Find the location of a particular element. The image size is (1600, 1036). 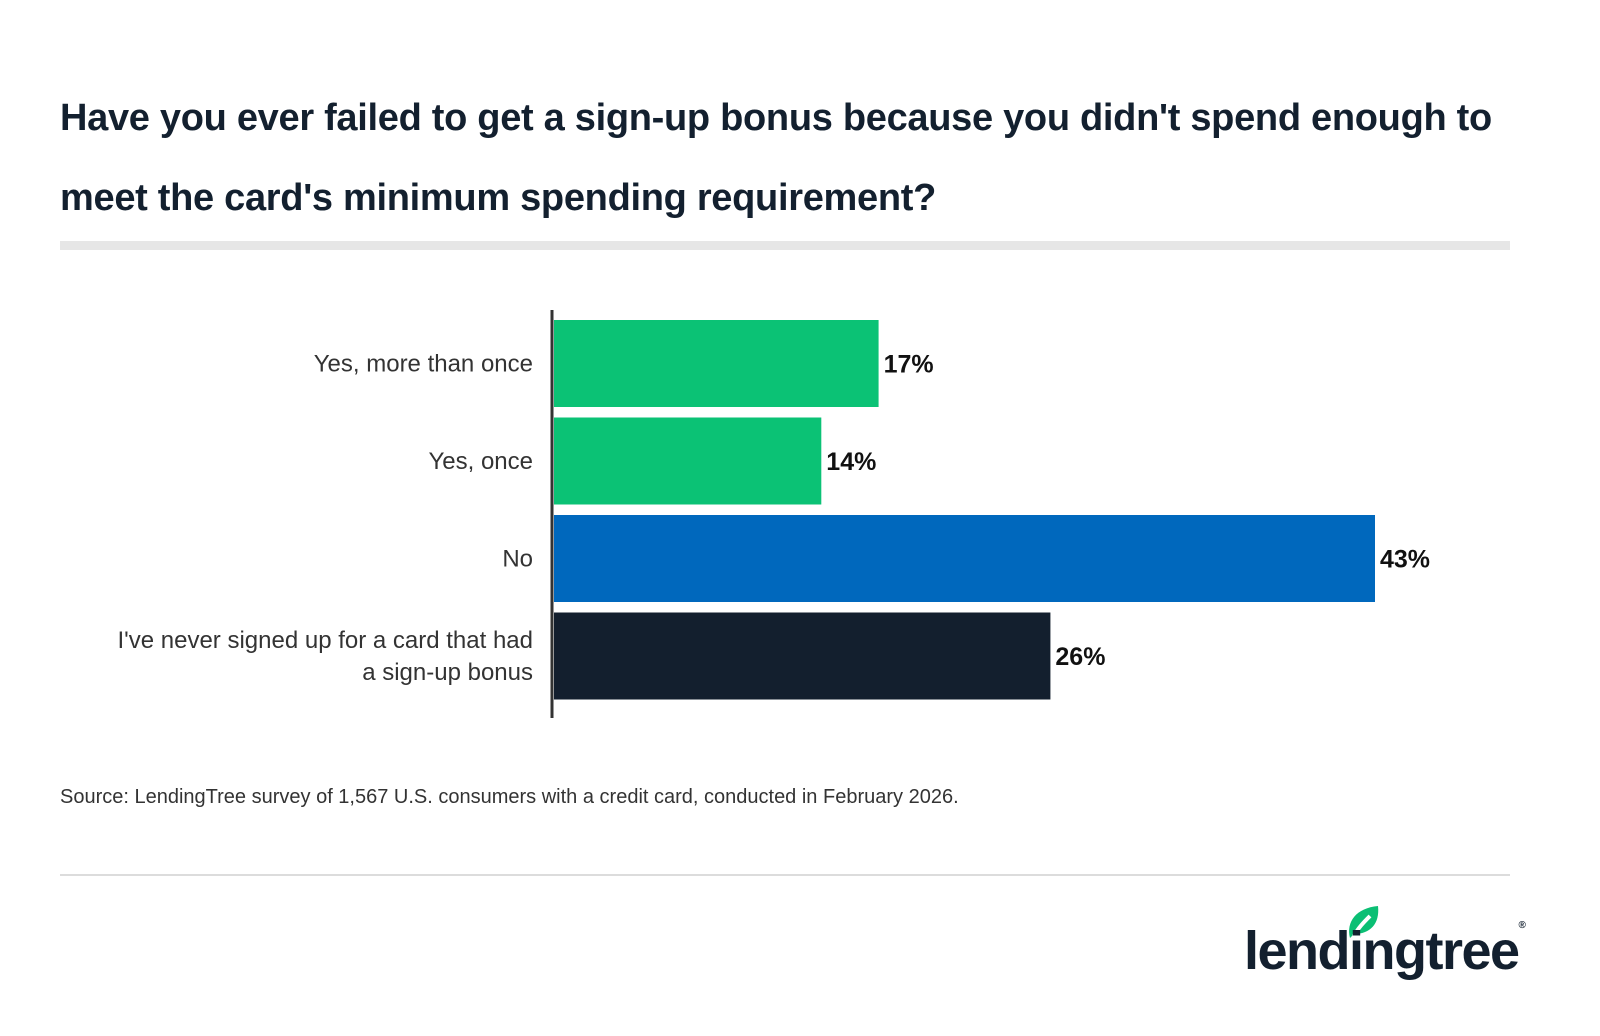

category-label: Yes, once is located at coordinates (480, 461).